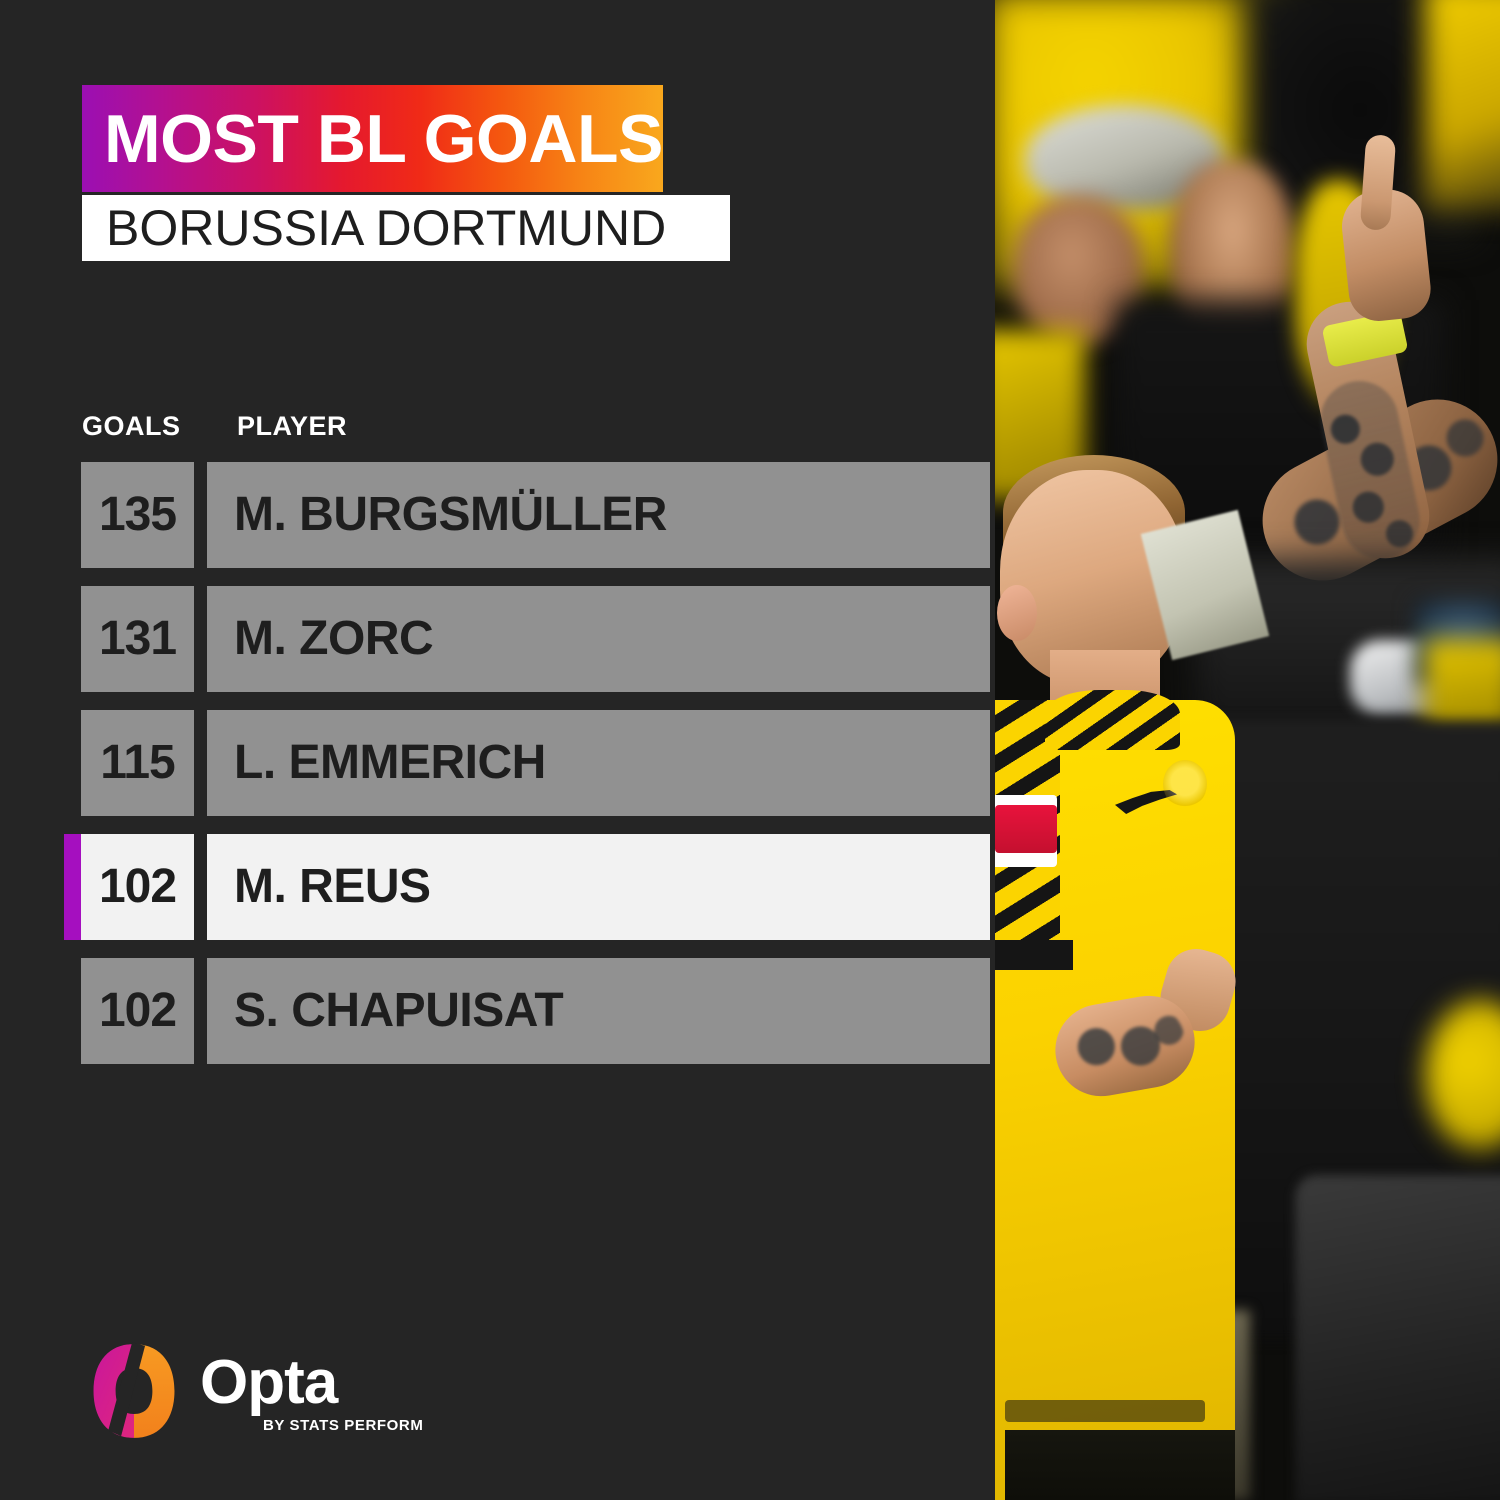 The width and height of the screenshot is (1500, 1500). I want to click on title-banner: MOST BL GOALS, so click(372, 138).